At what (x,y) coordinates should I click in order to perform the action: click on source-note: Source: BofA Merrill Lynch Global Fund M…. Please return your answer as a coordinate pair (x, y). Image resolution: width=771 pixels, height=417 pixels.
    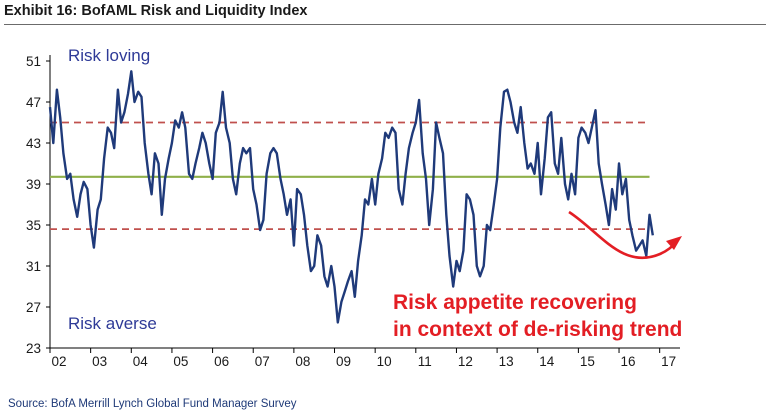
    Looking at the image, I should click on (152, 404).